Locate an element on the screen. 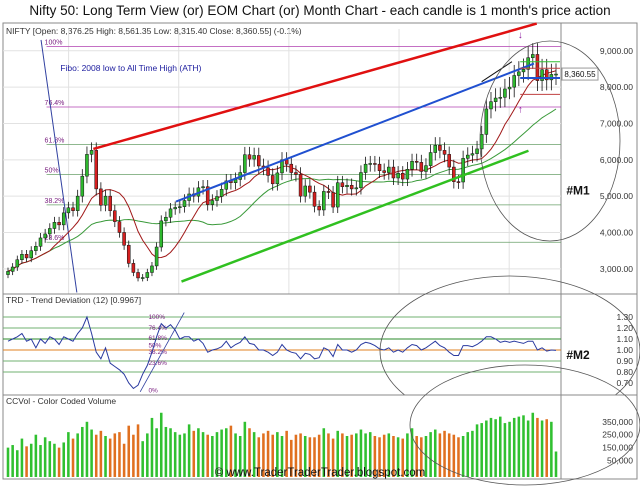 The image size is (640, 490). volume-ytick-label: 250,000 is located at coordinates (617, 435).